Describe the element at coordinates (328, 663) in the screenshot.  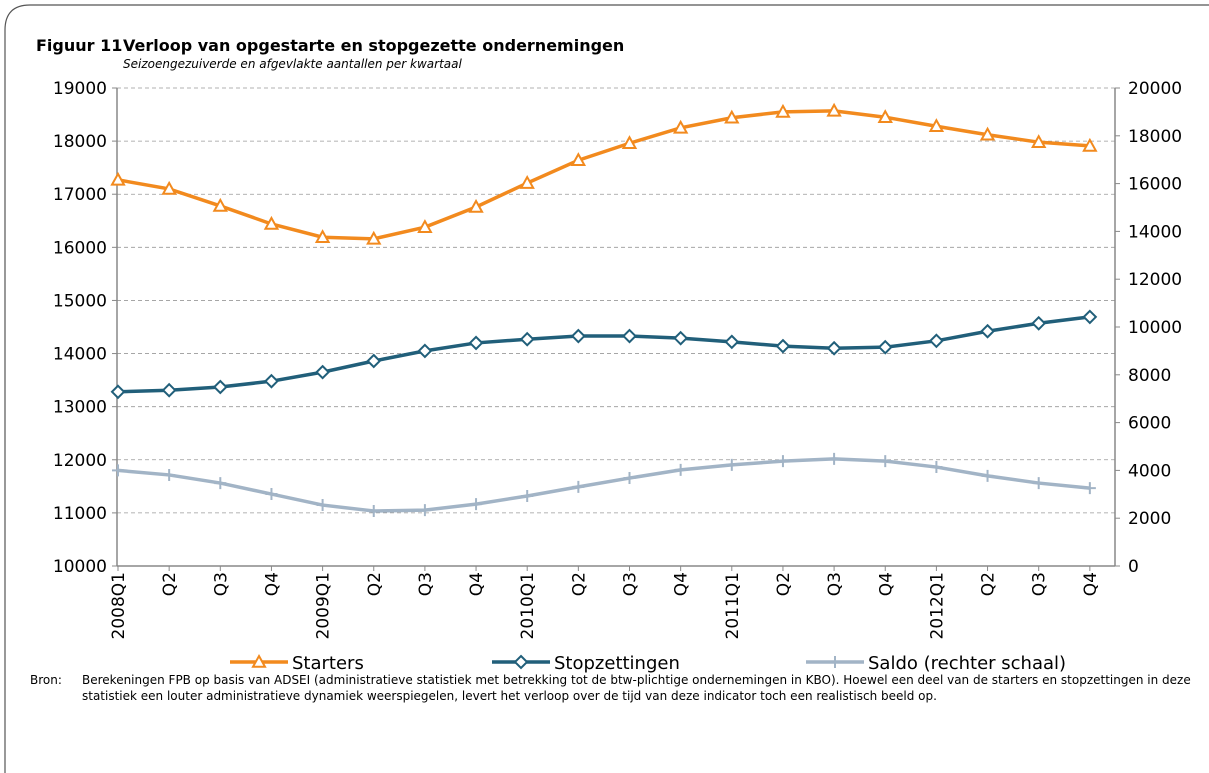
I see `legend-label: Starters` at that location.